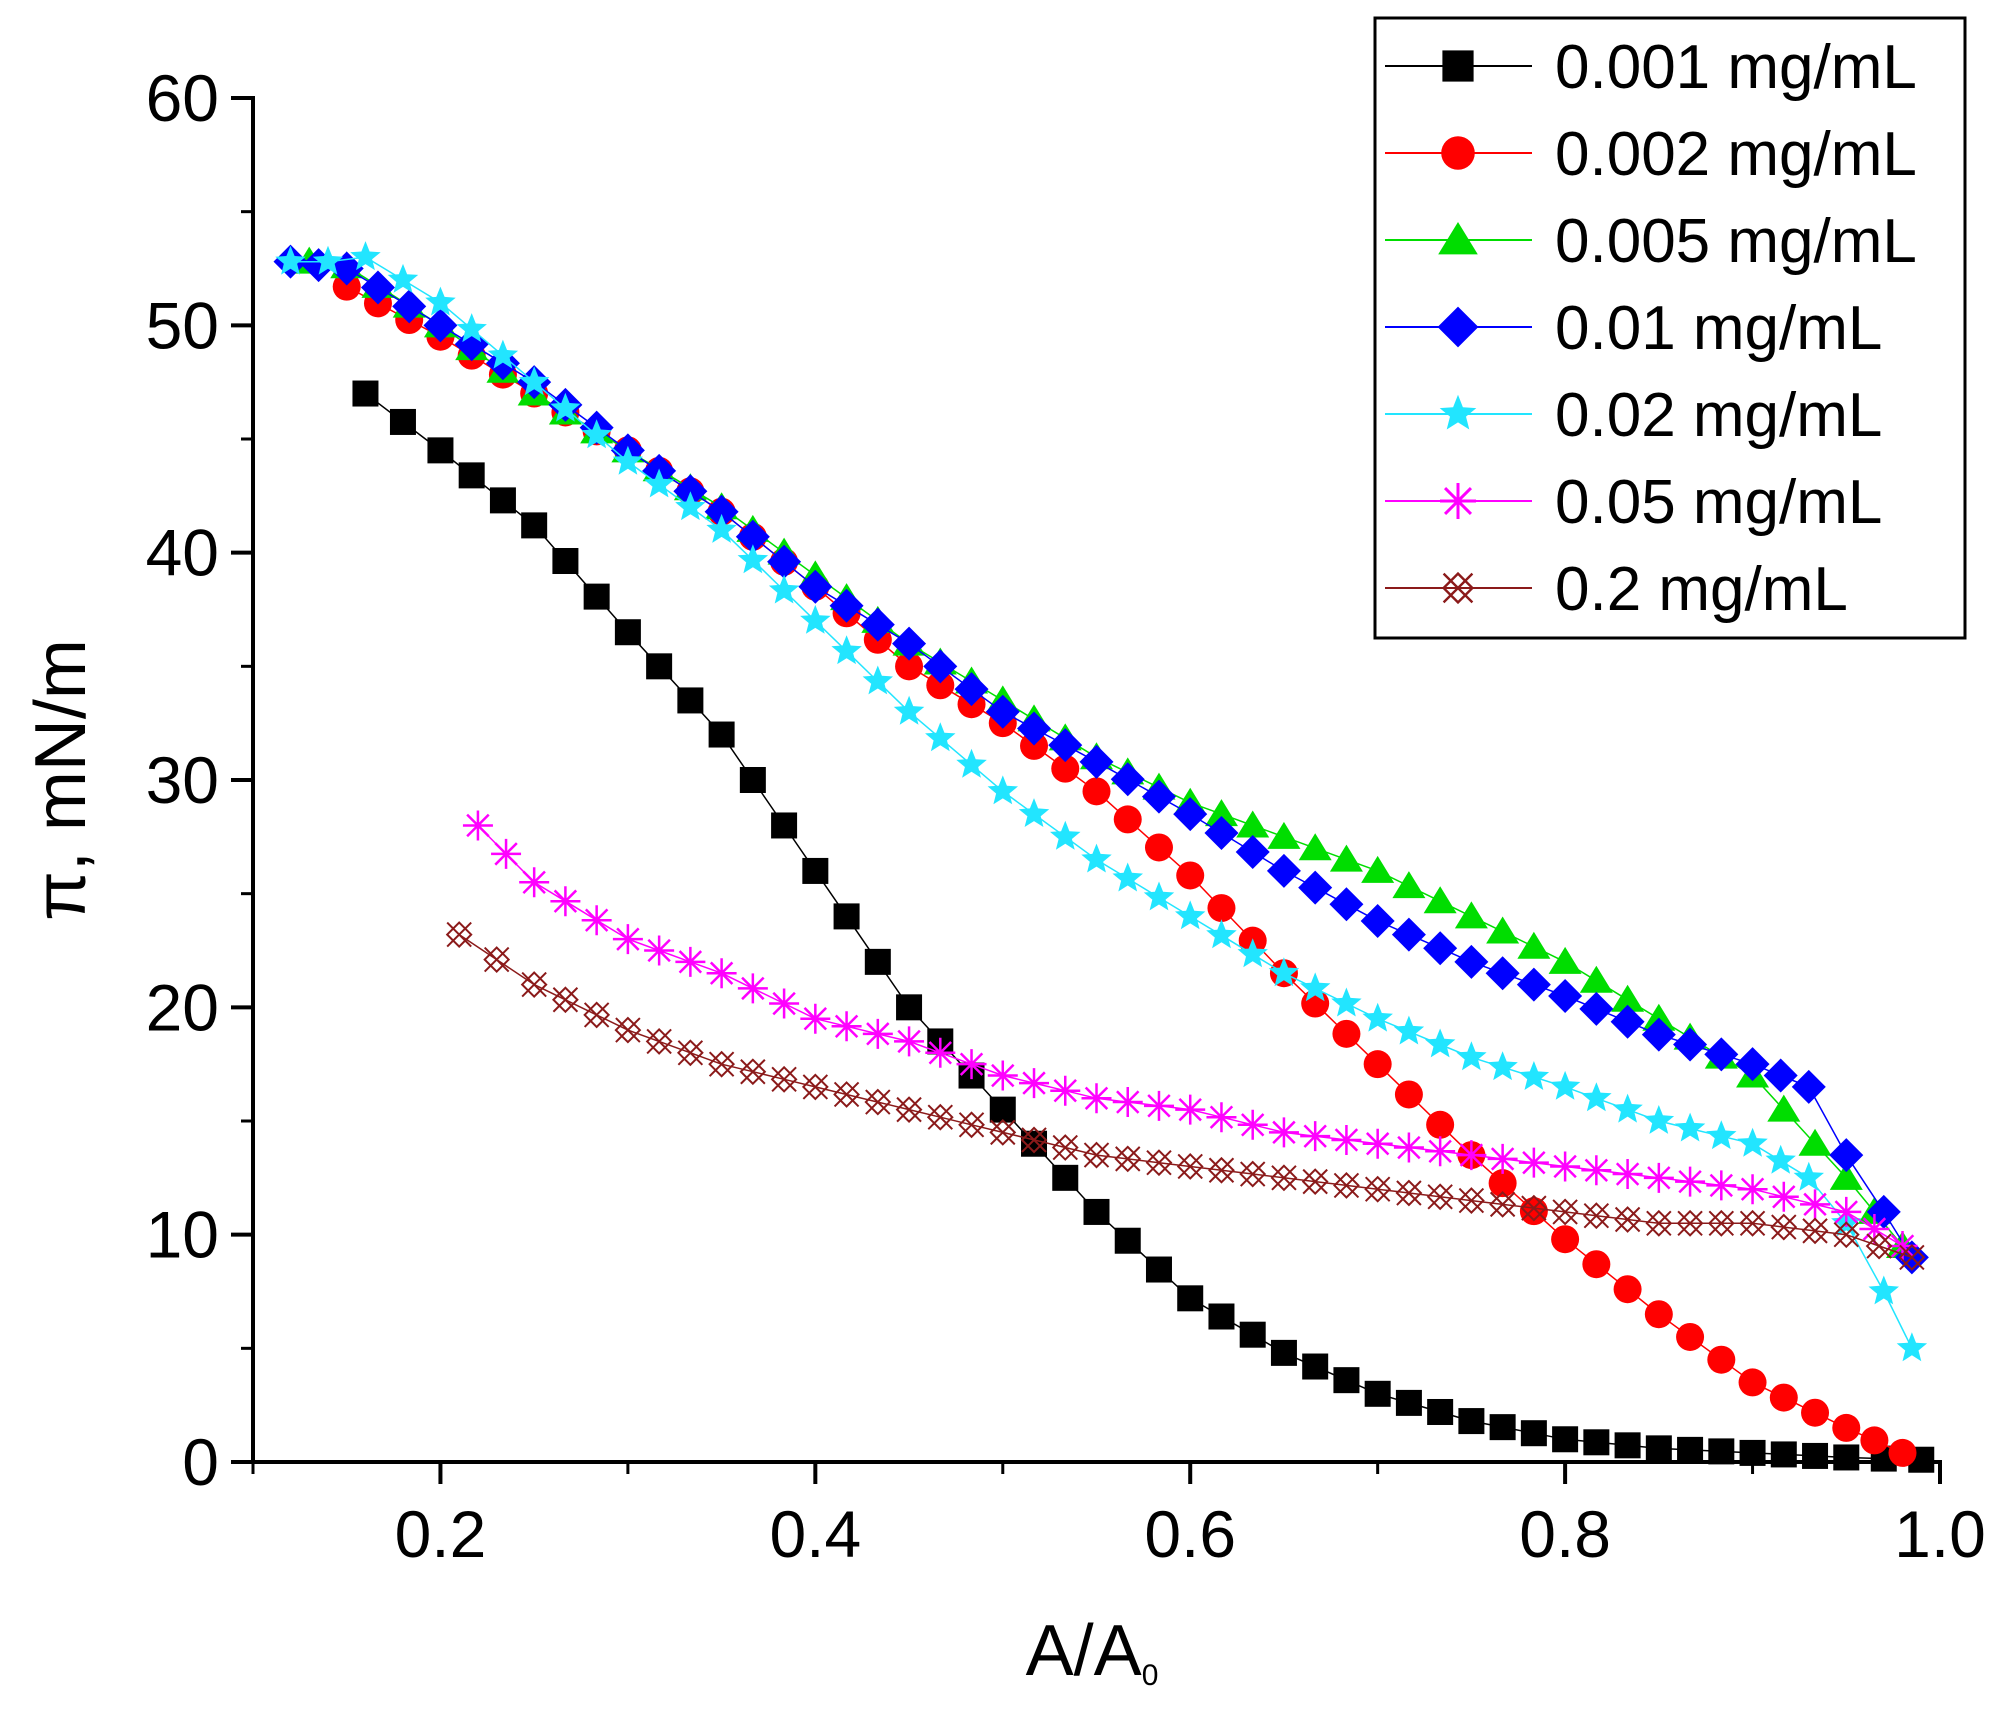  I want to click on y-tick-label: 0, so click(200, 1462).